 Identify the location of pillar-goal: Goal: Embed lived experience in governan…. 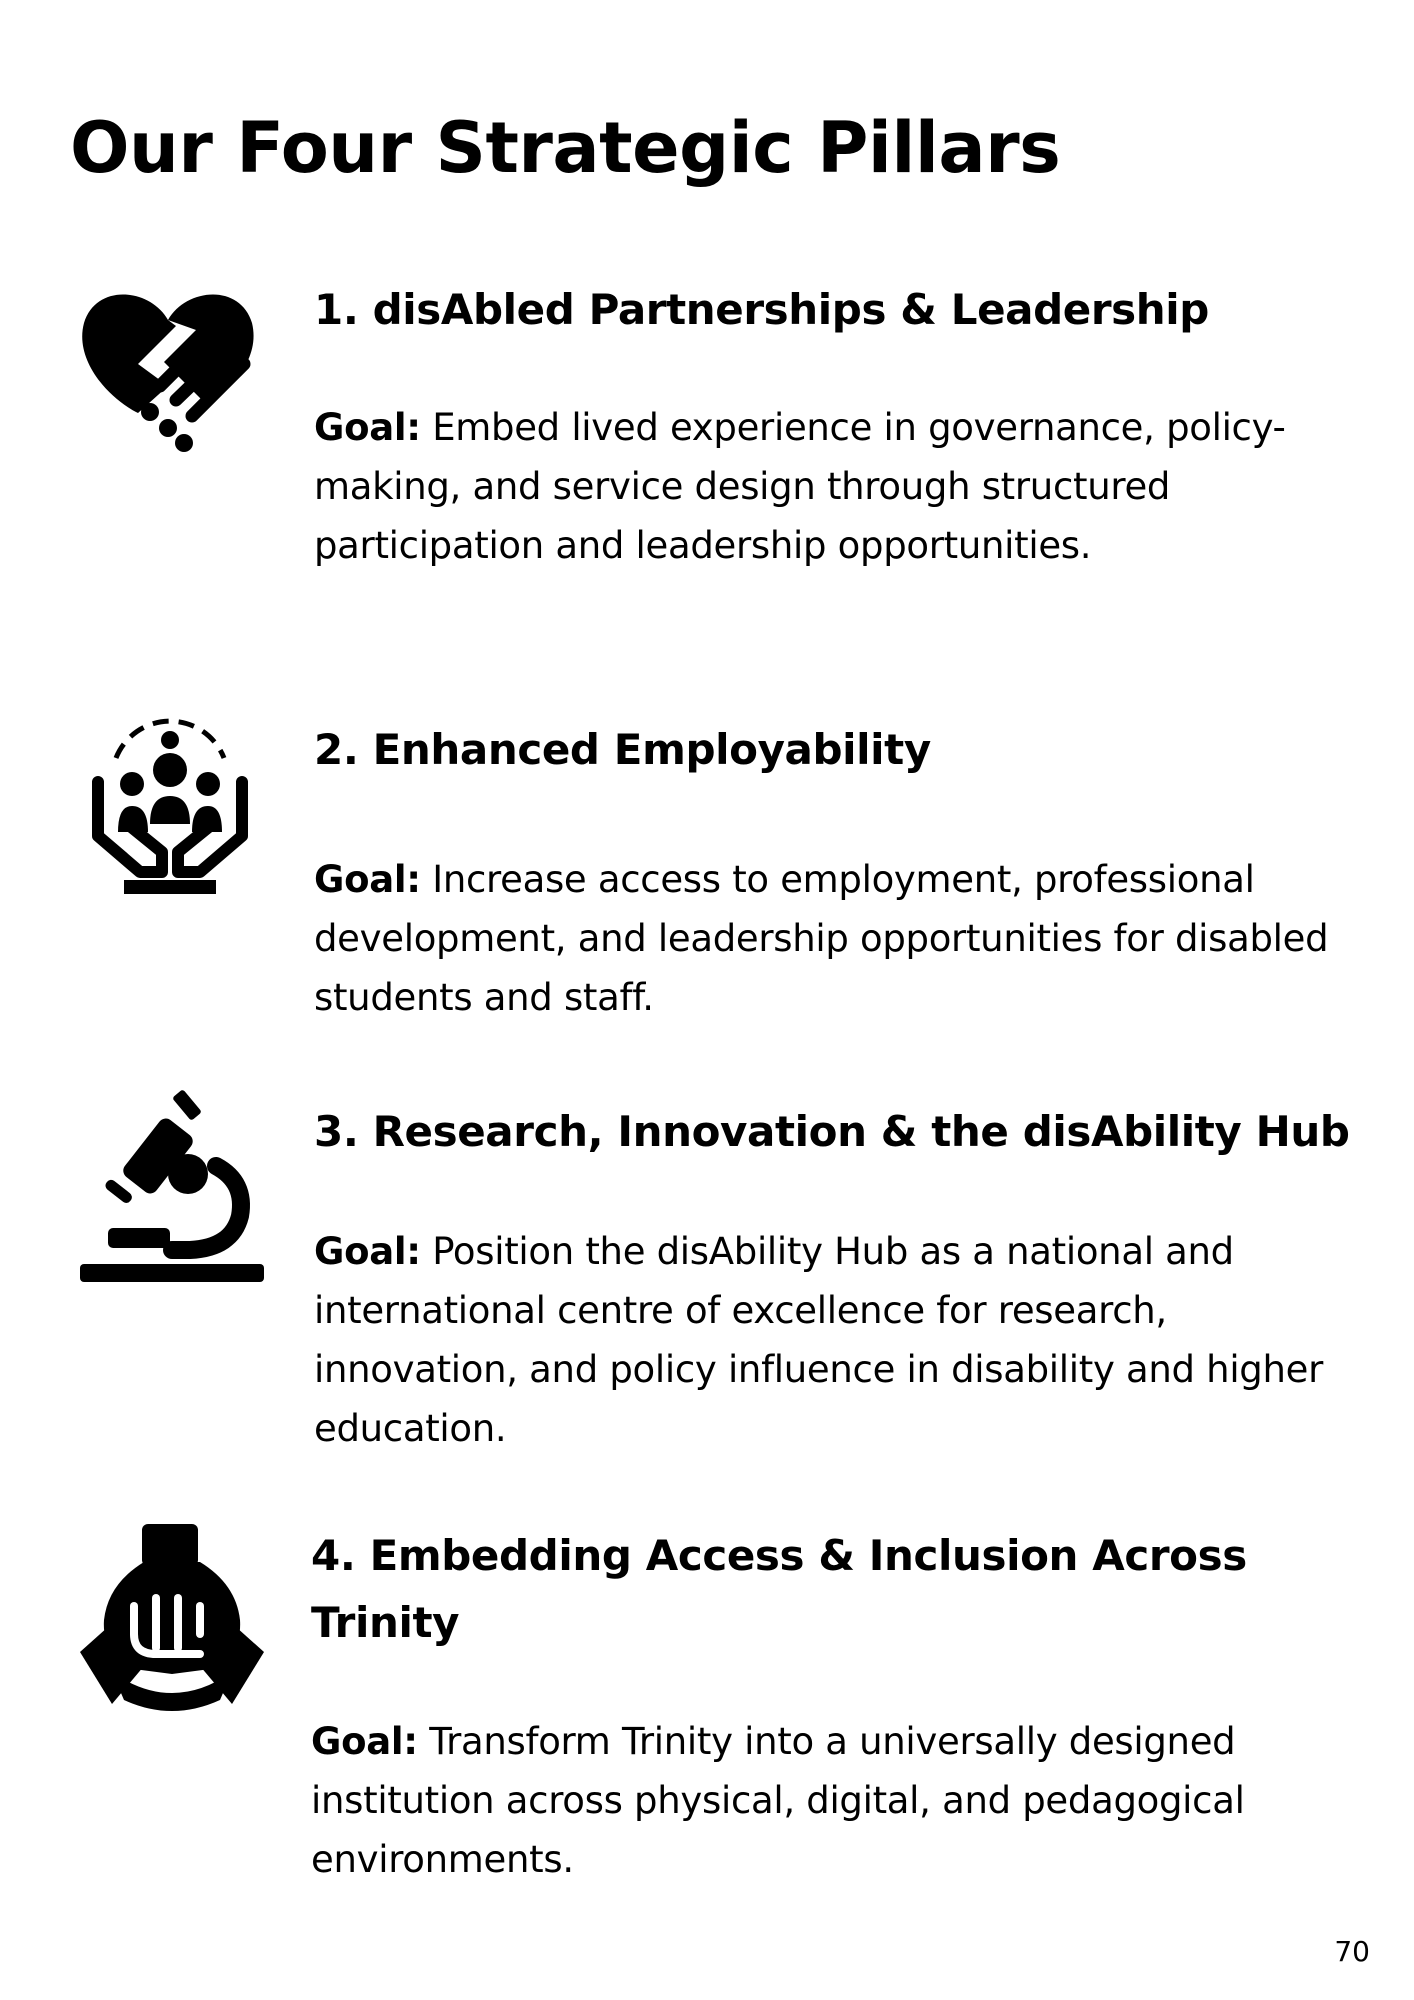
(824, 486).